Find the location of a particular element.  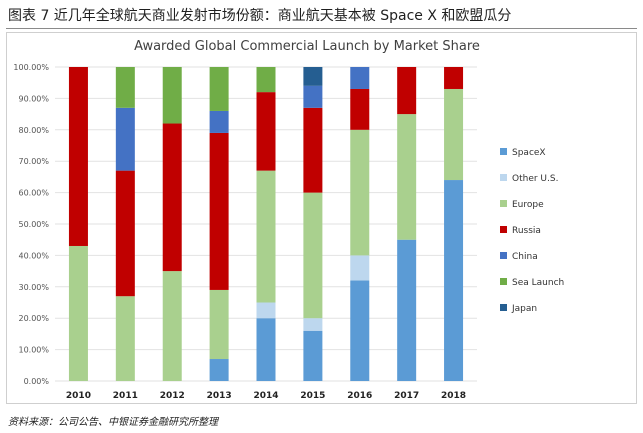

legend-swatch-europe is located at coordinates (503, 203).